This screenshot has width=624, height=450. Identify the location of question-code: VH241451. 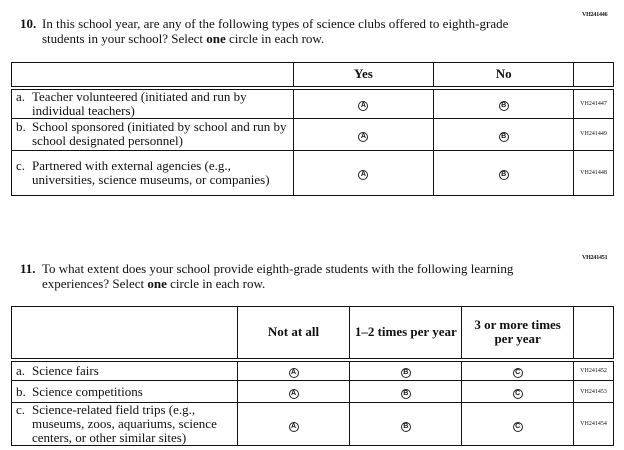
(595, 258).